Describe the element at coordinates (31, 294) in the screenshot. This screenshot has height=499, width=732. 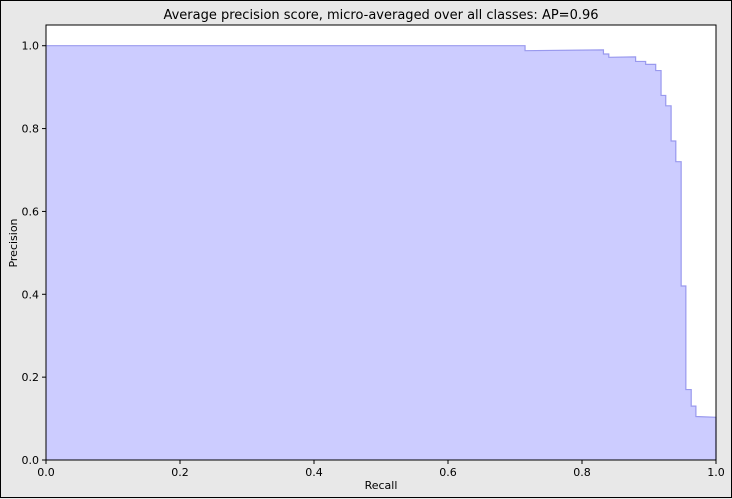
I see `y-tick-label: 0.4` at that location.